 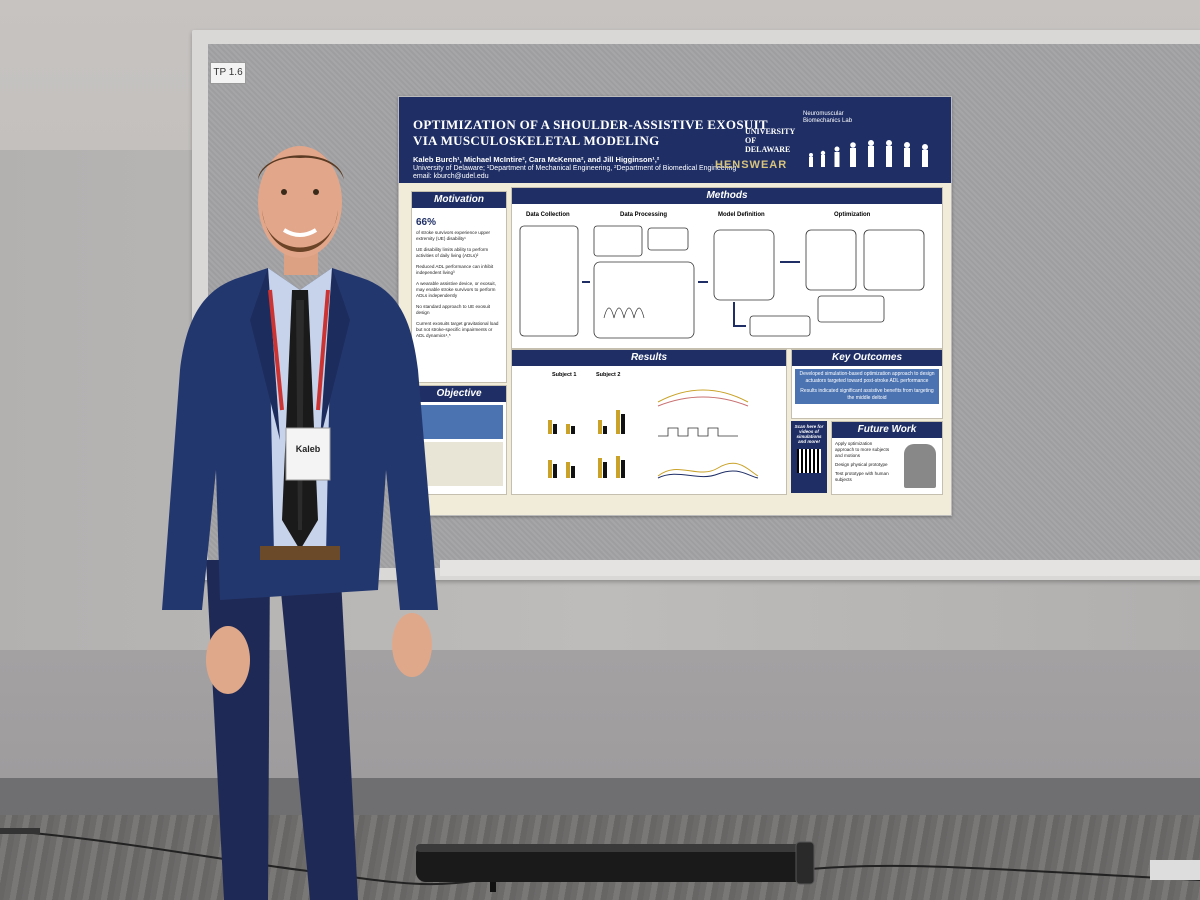 What do you see at coordinates (459, 464) in the screenshot?
I see `references-box` at bounding box center [459, 464].